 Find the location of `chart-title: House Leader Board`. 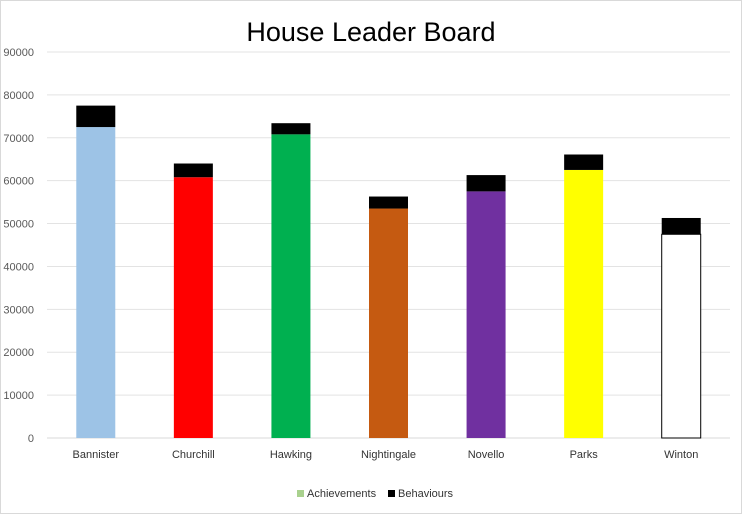

chart-title: House Leader Board is located at coordinates (370, 32).